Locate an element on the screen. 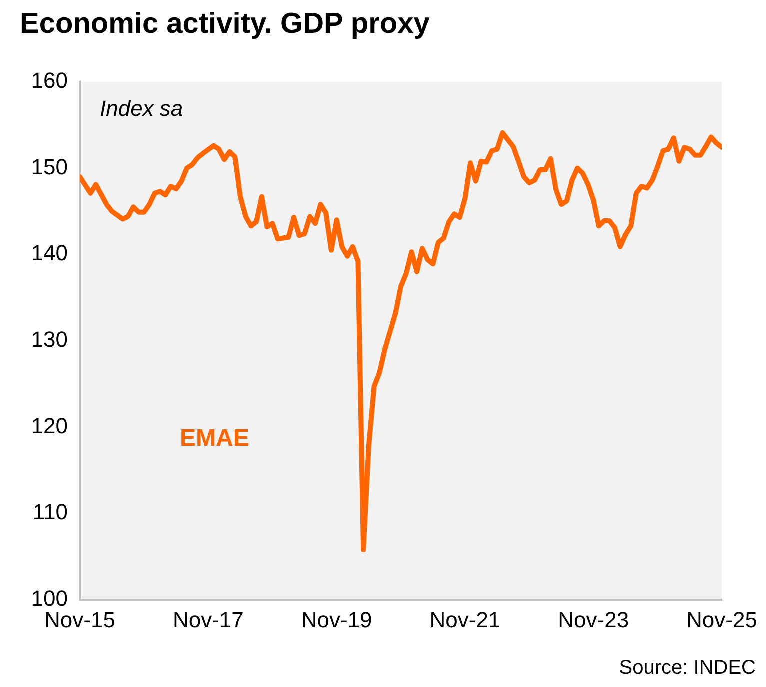 This screenshot has width=766, height=687. x-tick-label: Nov-21 is located at coordinates (465, 619).